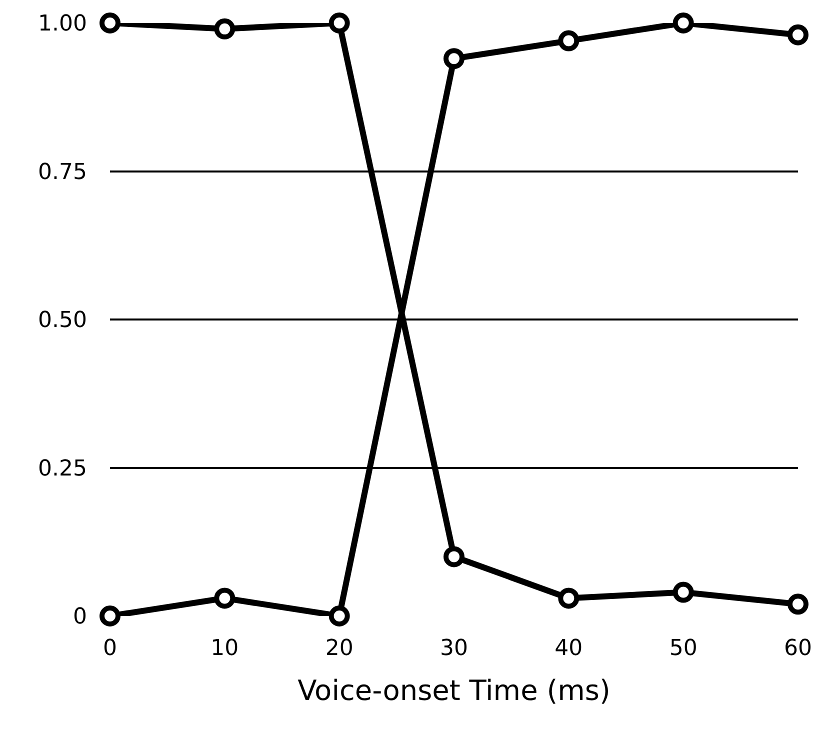 The height and width of the screenshot is (736, 824). I want to click on x-tick-label: 40, so click(568, 648).